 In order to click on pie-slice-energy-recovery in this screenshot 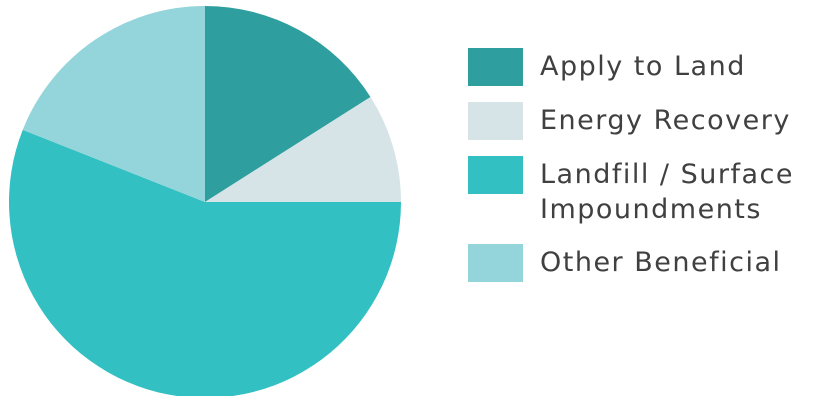, I will do `click(303, 149)`.